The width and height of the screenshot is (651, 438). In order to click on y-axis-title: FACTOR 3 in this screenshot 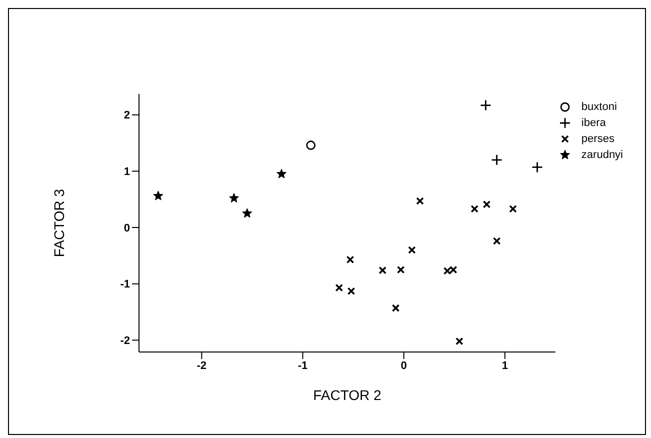, I will do `click(58, 223)`.